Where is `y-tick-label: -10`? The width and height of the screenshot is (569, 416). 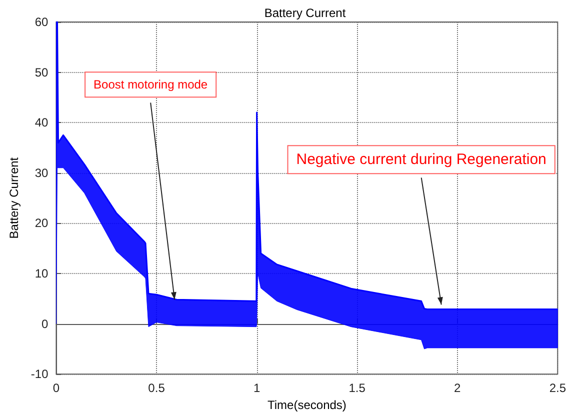 y-tick-label: -10 is located at coordinates (39, 374).